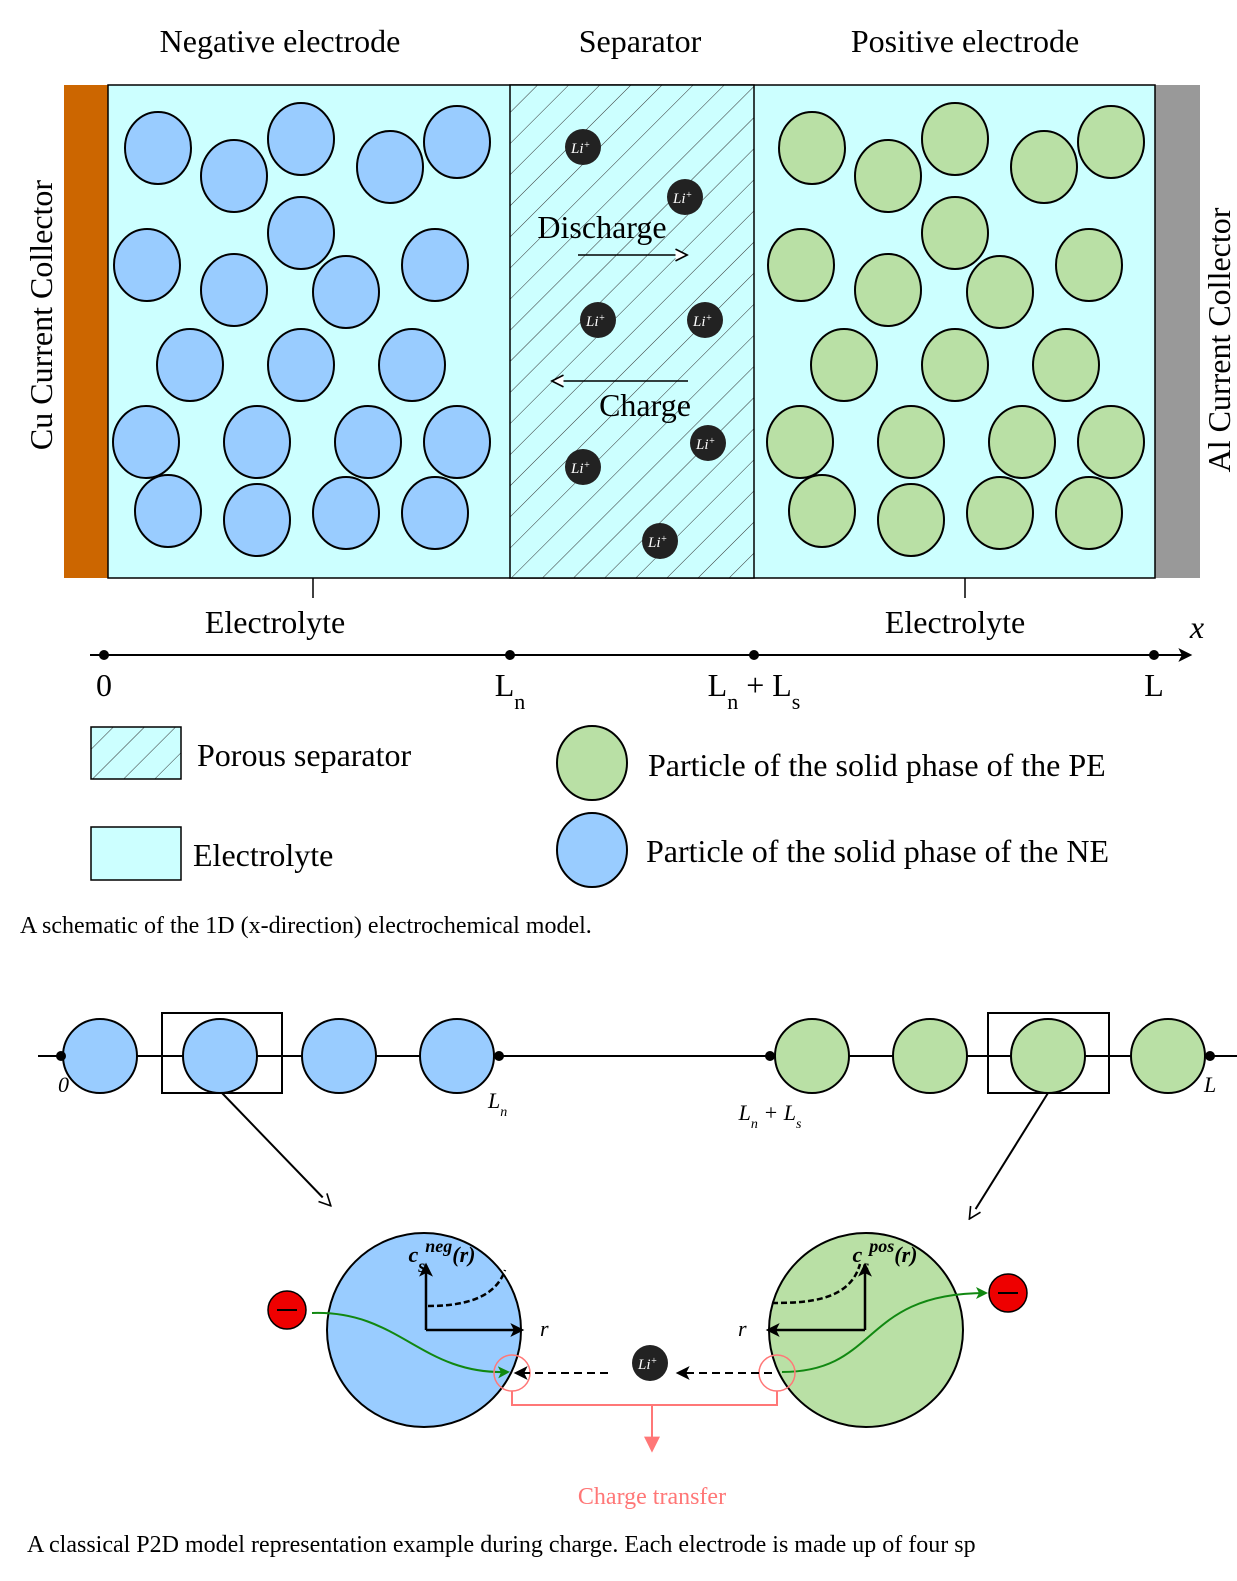 The height and width of the screenshot is (1581, 1237). Describe the element at coordinates (304, 755) in the screenshot. I see `legend-label: Porous separator` at that location.